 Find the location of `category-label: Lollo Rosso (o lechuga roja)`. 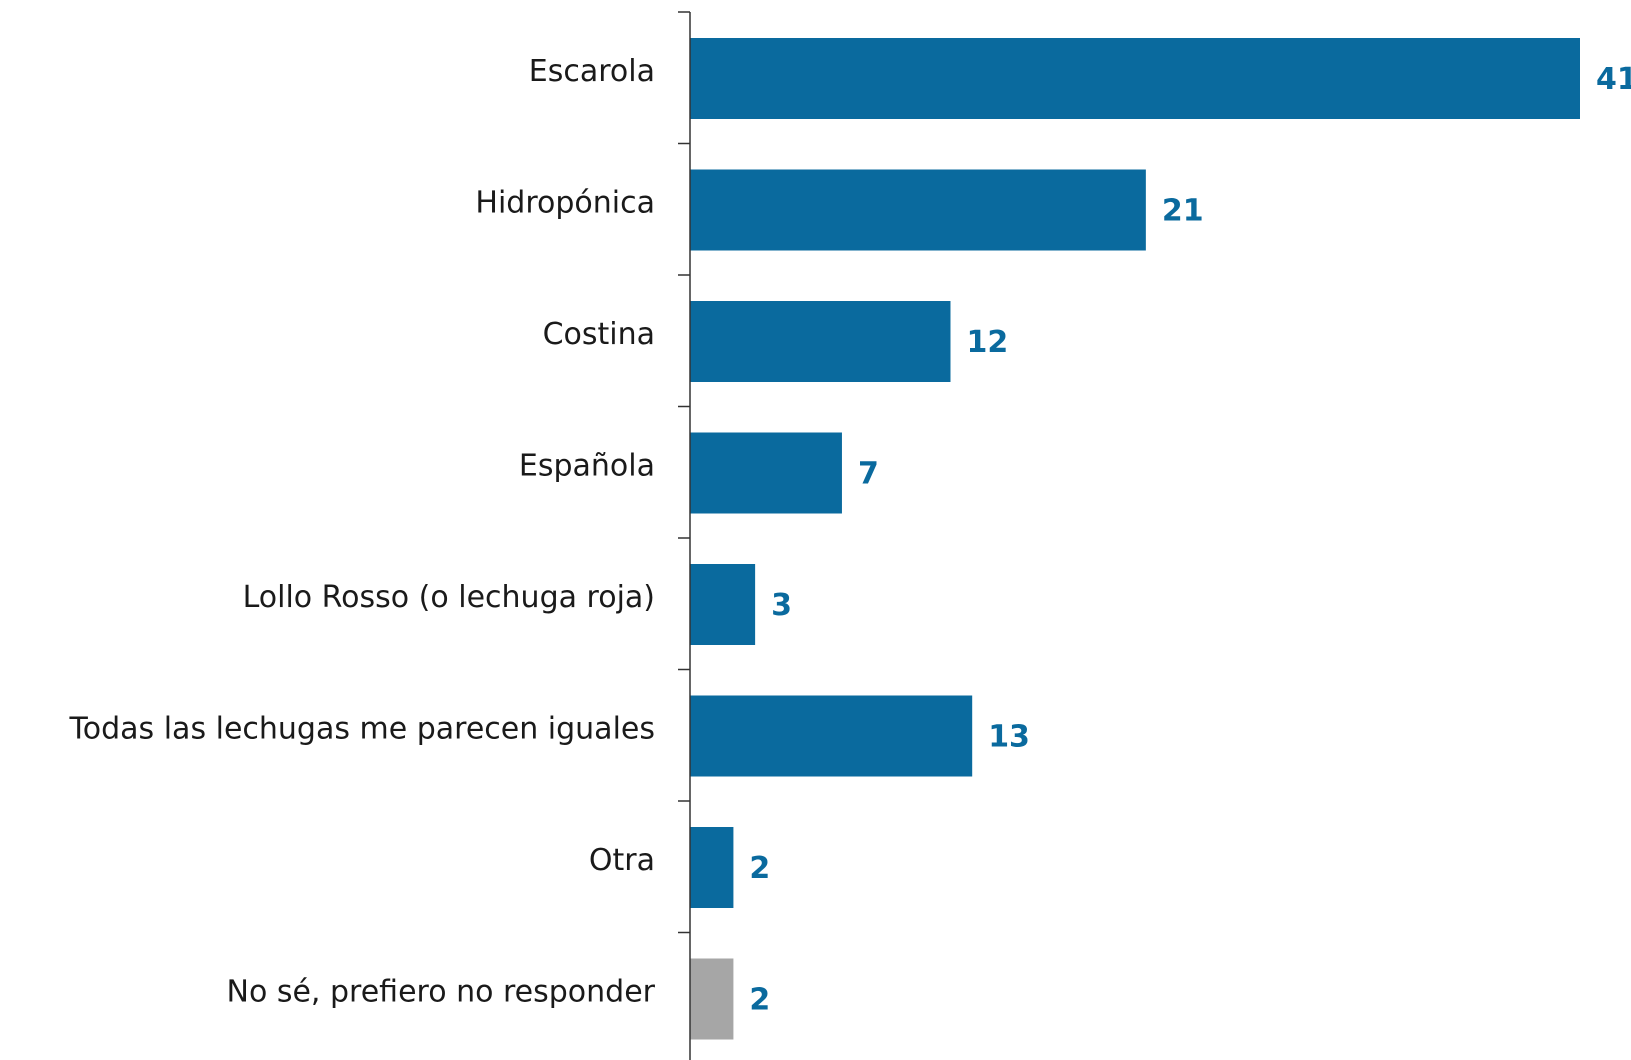

category-label: Lollo Rosso (o lechuga roja) is located at coordinates (449, 597).